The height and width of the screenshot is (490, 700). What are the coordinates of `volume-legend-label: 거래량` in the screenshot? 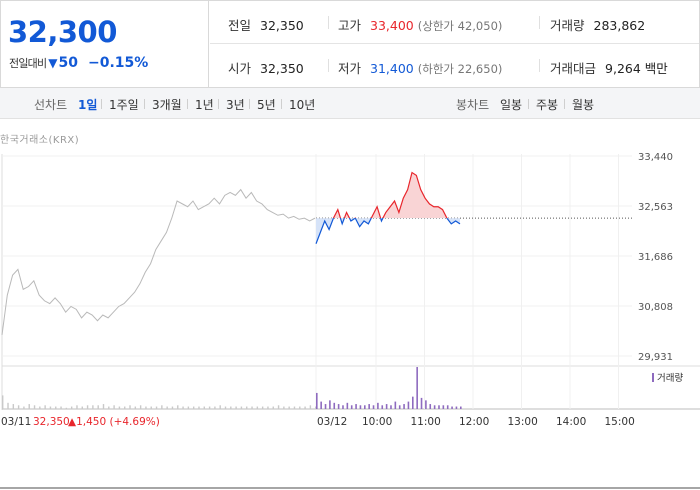 It's located at (670, 378).